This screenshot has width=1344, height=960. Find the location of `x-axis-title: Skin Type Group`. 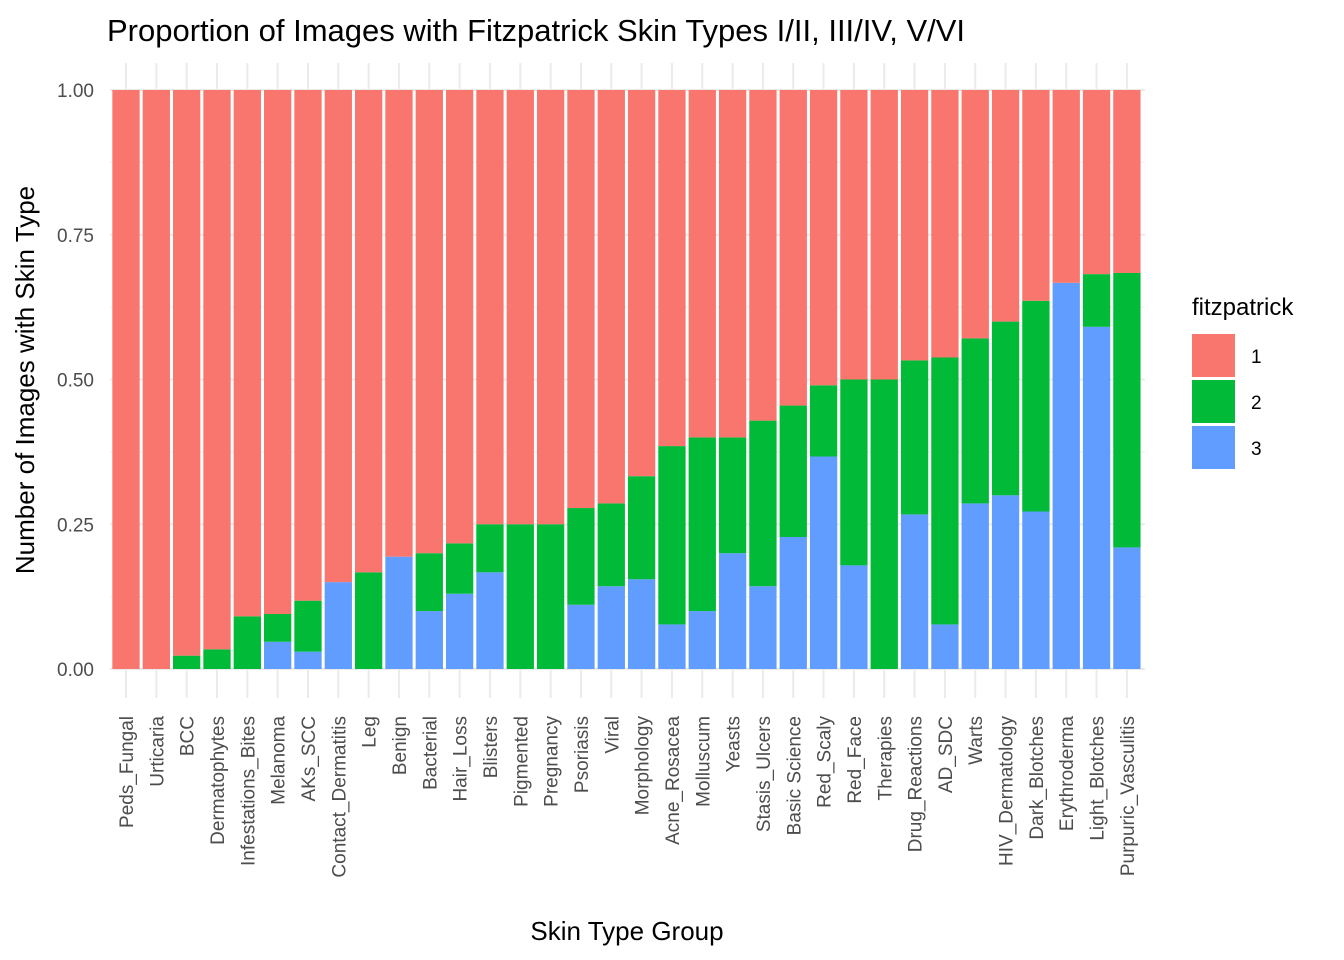

x-axis-title: Skin Type Group is located at coordinates (626, 931).